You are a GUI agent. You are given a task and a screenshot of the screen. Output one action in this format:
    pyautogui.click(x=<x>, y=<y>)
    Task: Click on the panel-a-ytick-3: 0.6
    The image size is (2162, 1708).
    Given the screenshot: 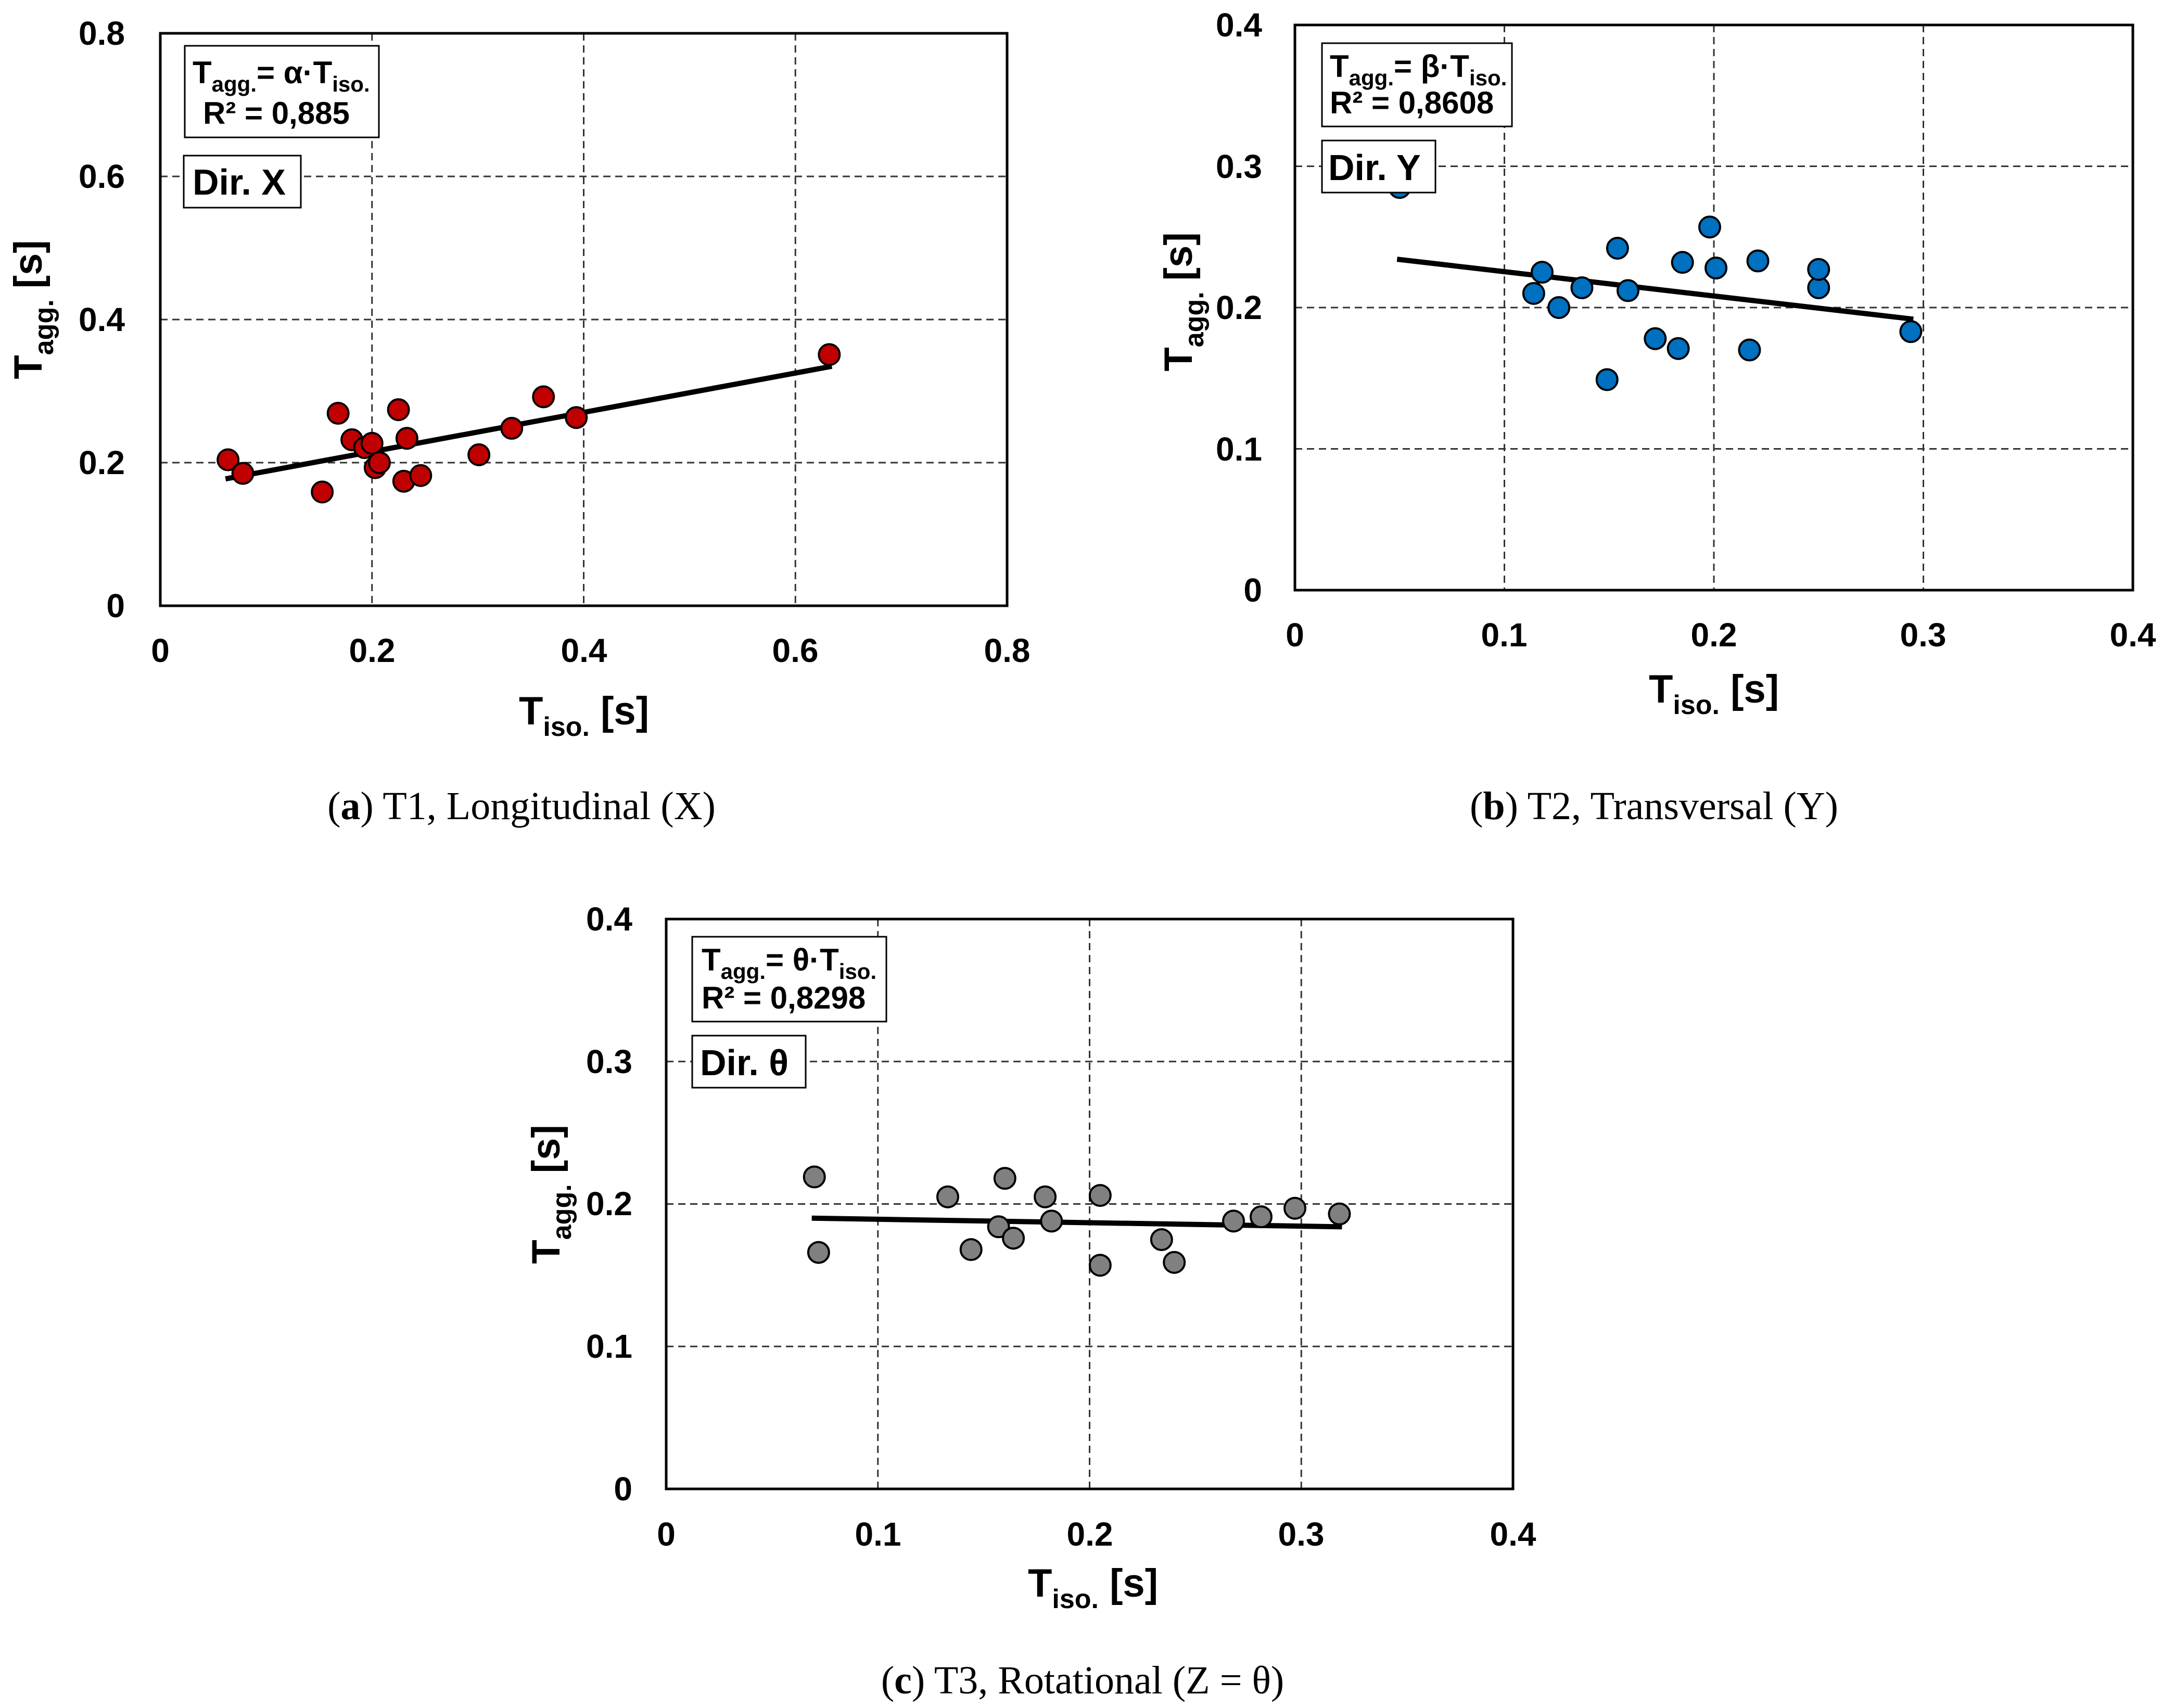 What is the action you would take?
    pyautogui.click(x=102, y=176)
    